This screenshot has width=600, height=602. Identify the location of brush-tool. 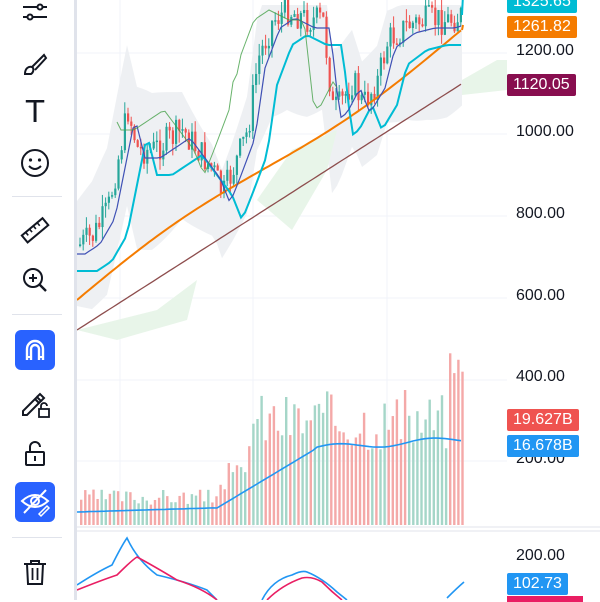
(35, 65).